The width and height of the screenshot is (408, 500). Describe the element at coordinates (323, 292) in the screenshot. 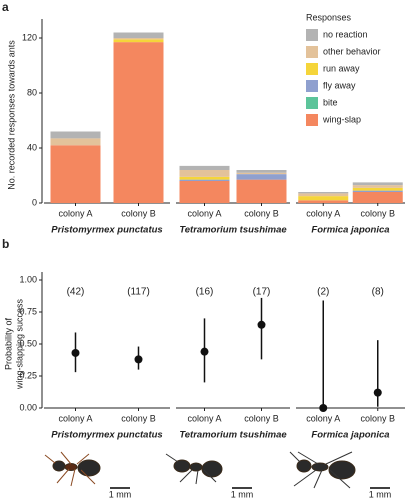

I see `count-label: (2)` at that location.